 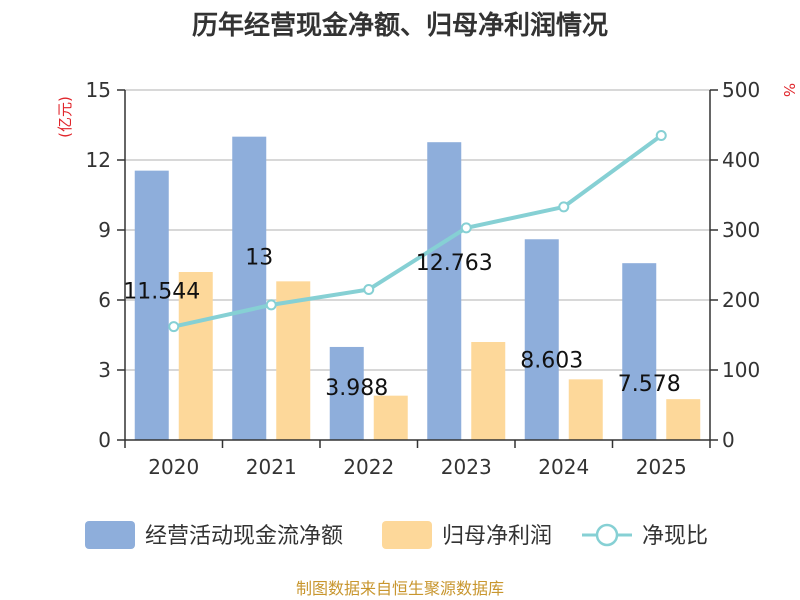 I want to click on left-axis-unit: (亿元), so click(x=65, y=117).